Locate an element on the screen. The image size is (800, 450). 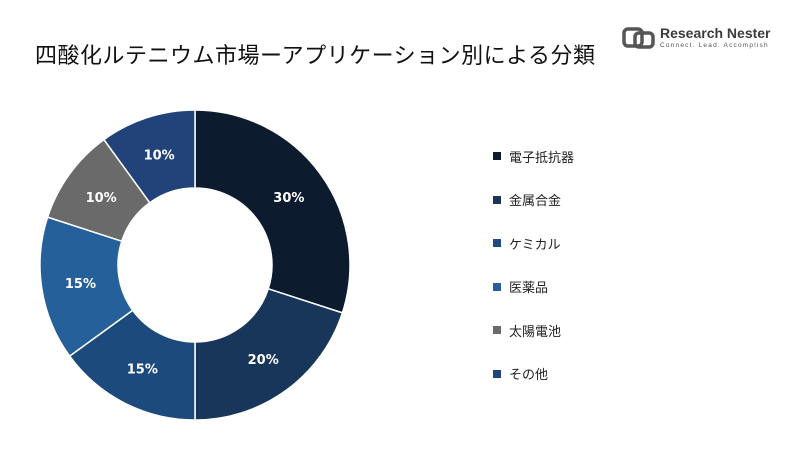
data-label-4: 15% is located at coordinates (80, 284).